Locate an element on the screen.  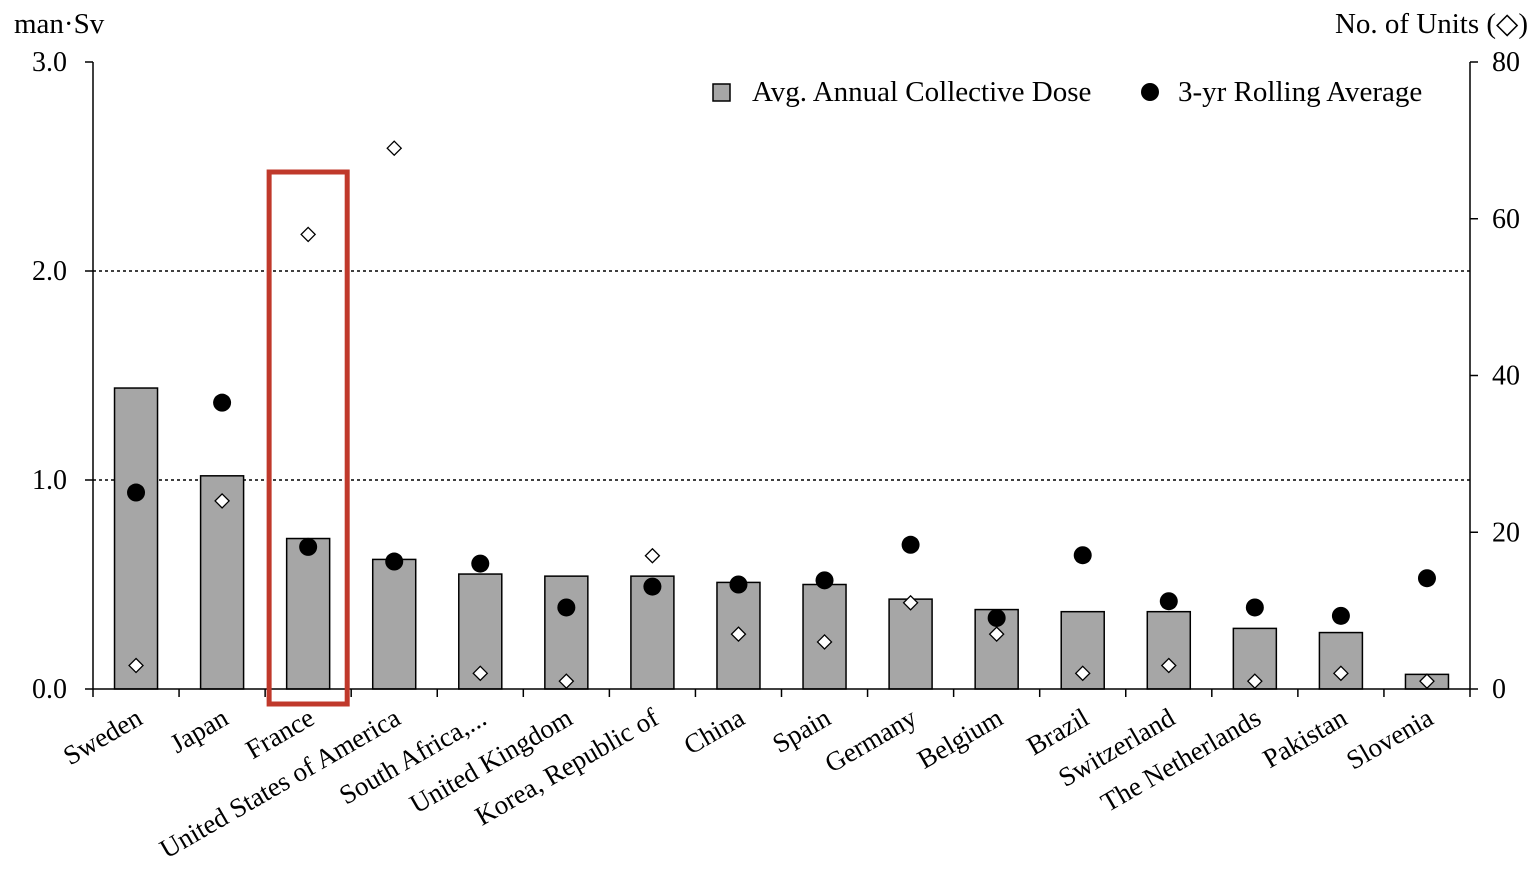
left-tick-label: 3.0 is located at coordinates (49, 62).